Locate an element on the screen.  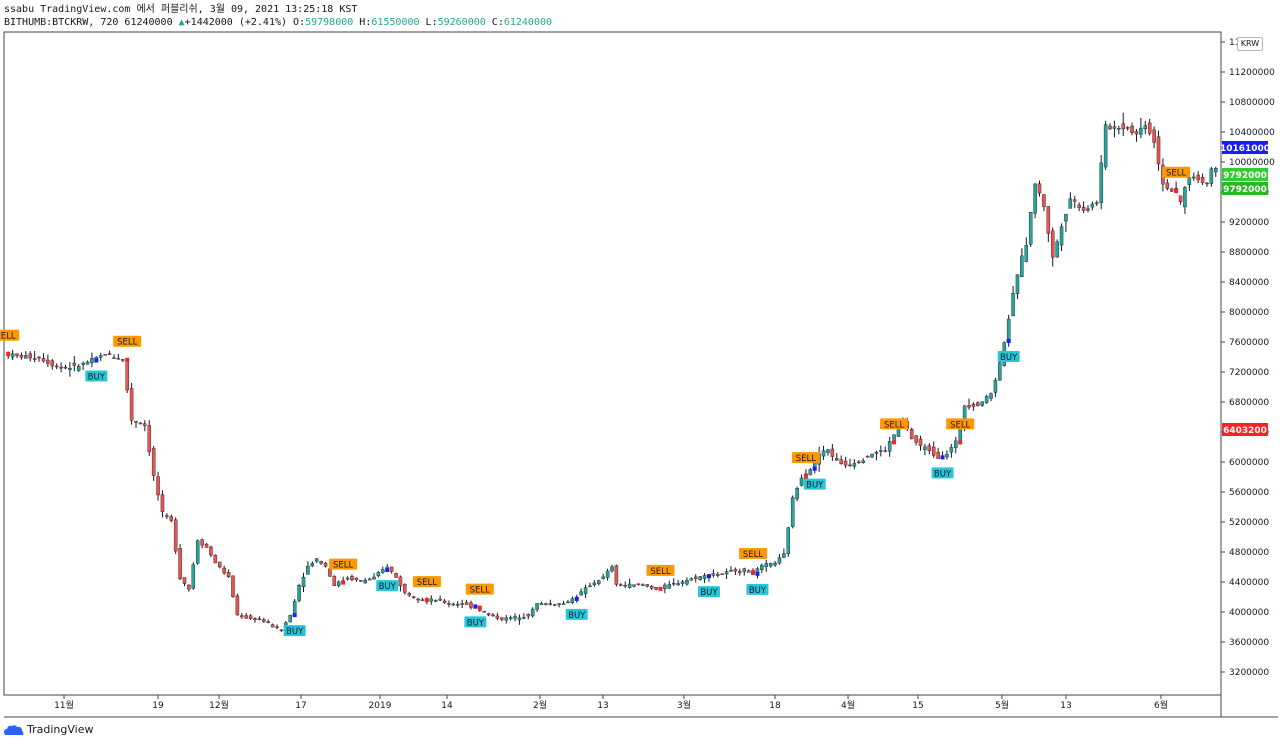
price-badge-label: 6403200 is located at coordinates (1245, 431).